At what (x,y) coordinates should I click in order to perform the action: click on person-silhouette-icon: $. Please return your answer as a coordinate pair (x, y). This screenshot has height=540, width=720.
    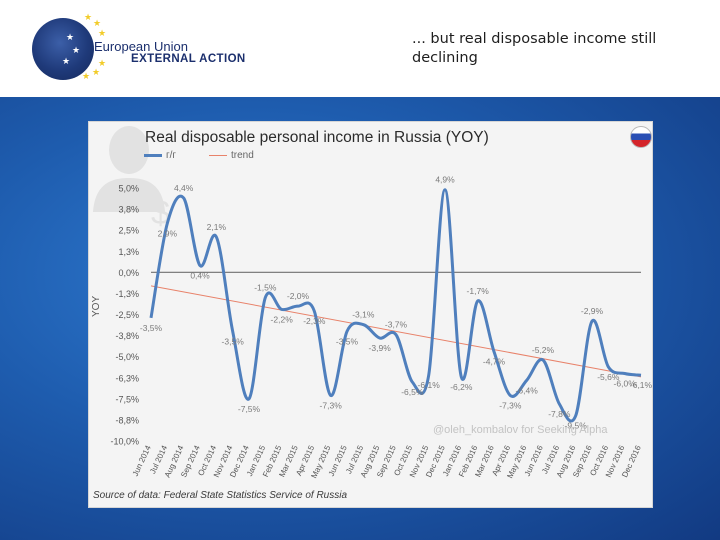
    Looking at the image, I should click on (131, 179).